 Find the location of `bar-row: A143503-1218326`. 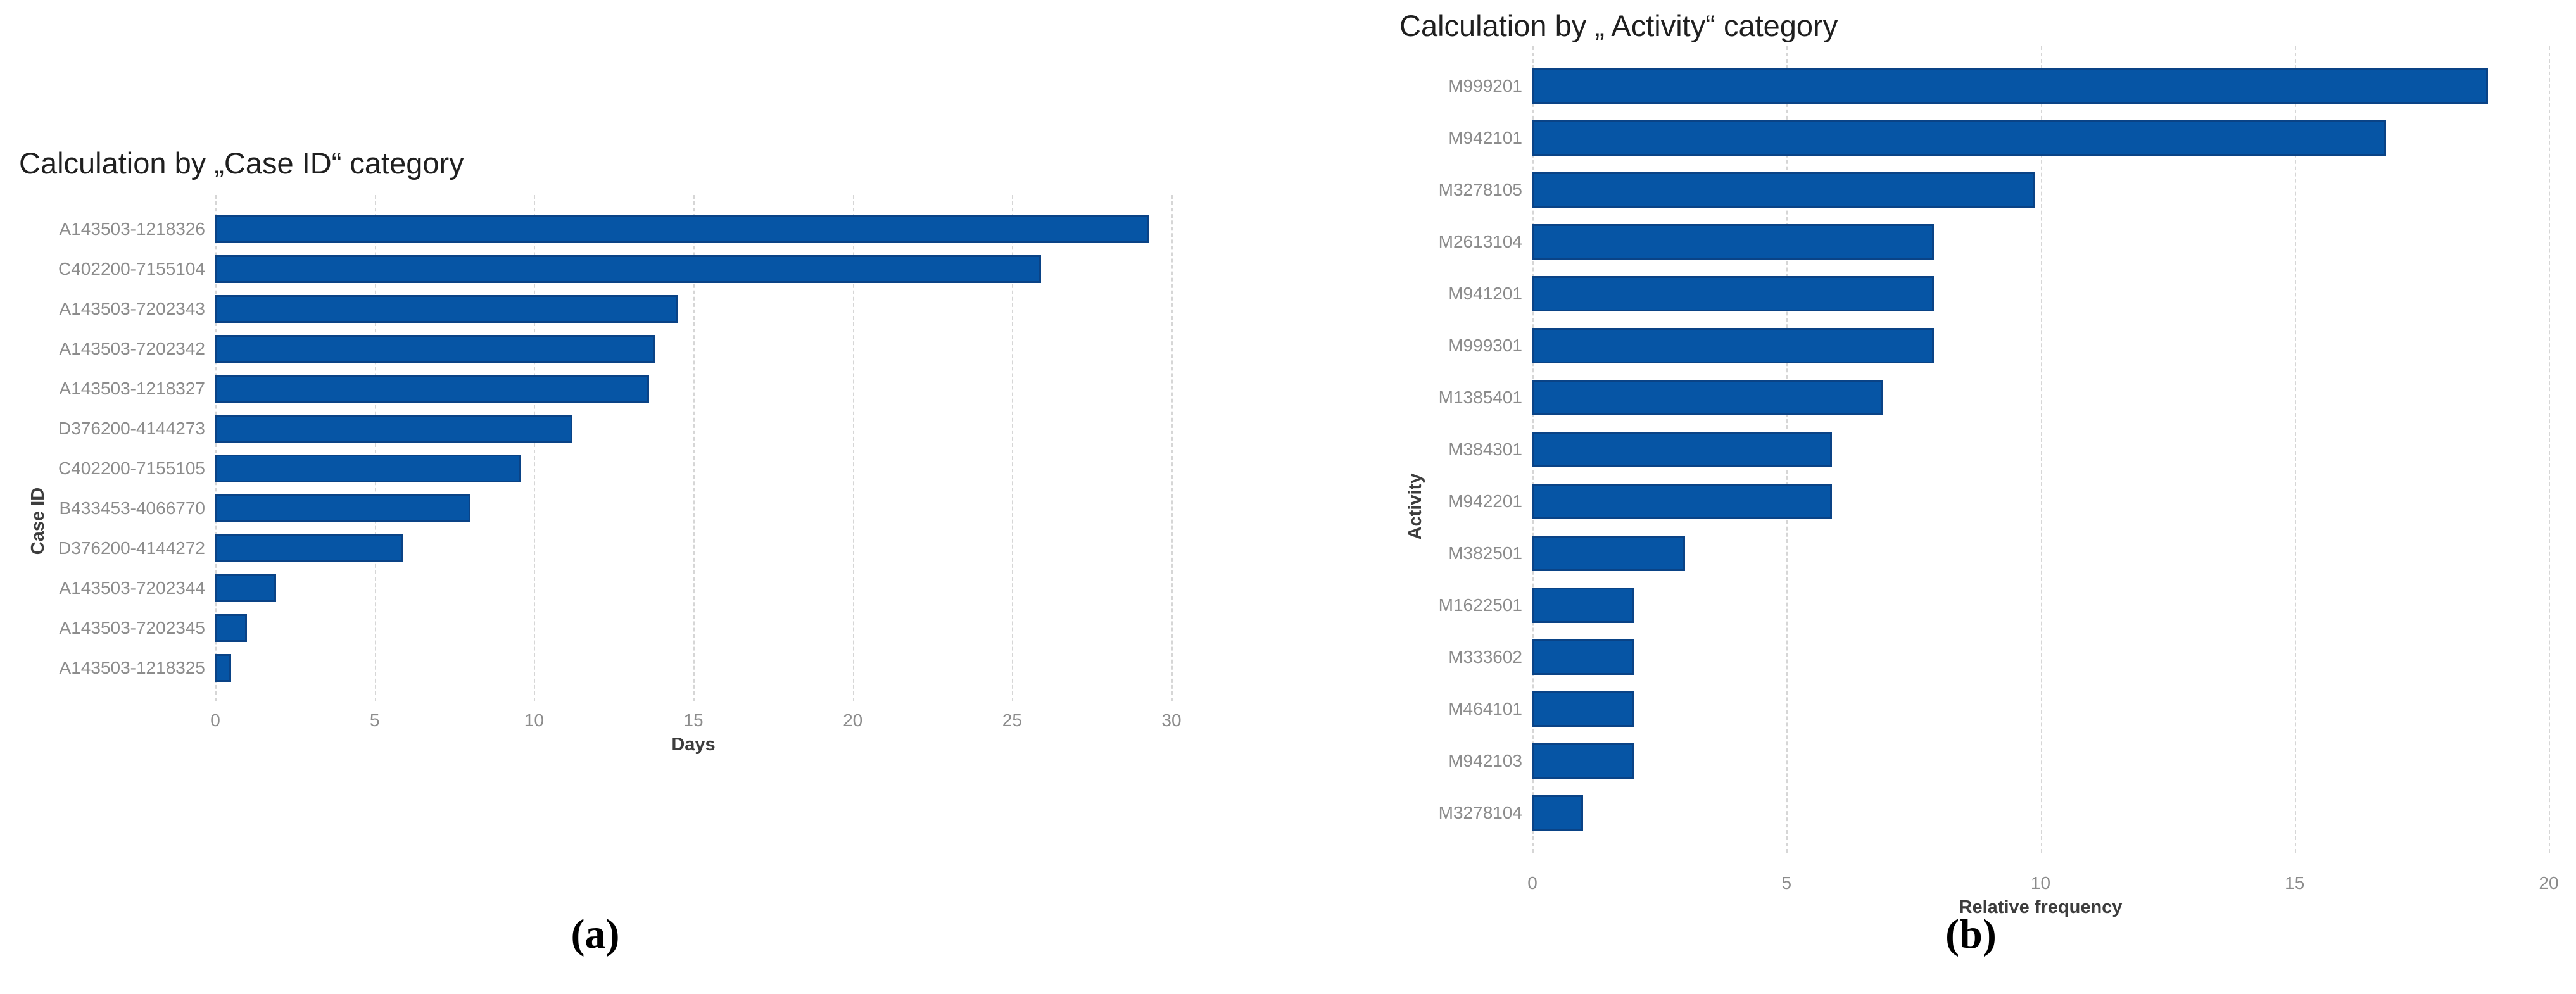

bar-row: A143503-1218326 is located at coordinates (595, 229).